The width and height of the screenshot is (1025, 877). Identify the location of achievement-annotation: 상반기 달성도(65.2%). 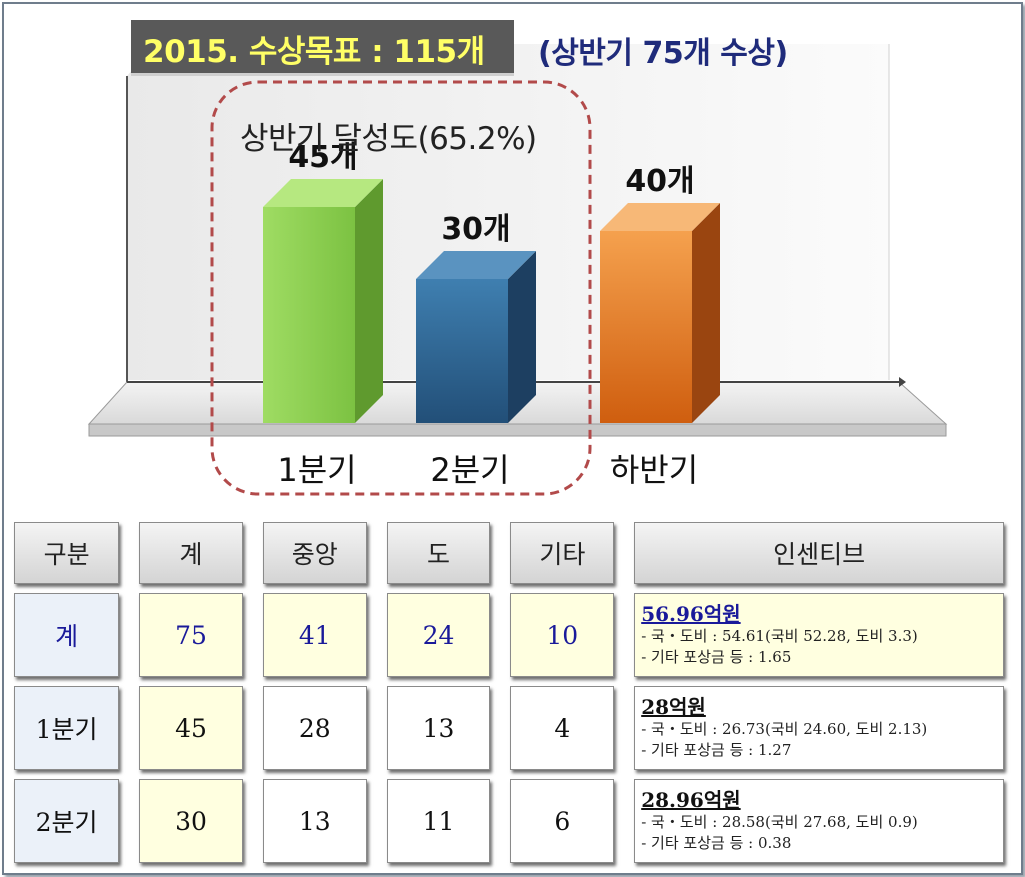
(388, 139).